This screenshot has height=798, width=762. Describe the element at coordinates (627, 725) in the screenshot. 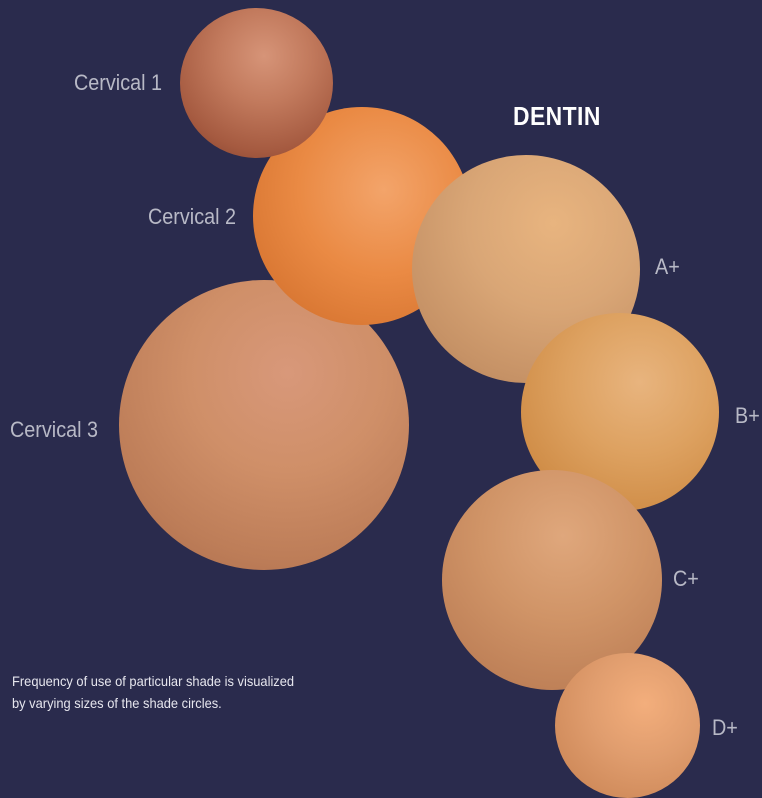

I see `shade-circle-d-plus` at that location.